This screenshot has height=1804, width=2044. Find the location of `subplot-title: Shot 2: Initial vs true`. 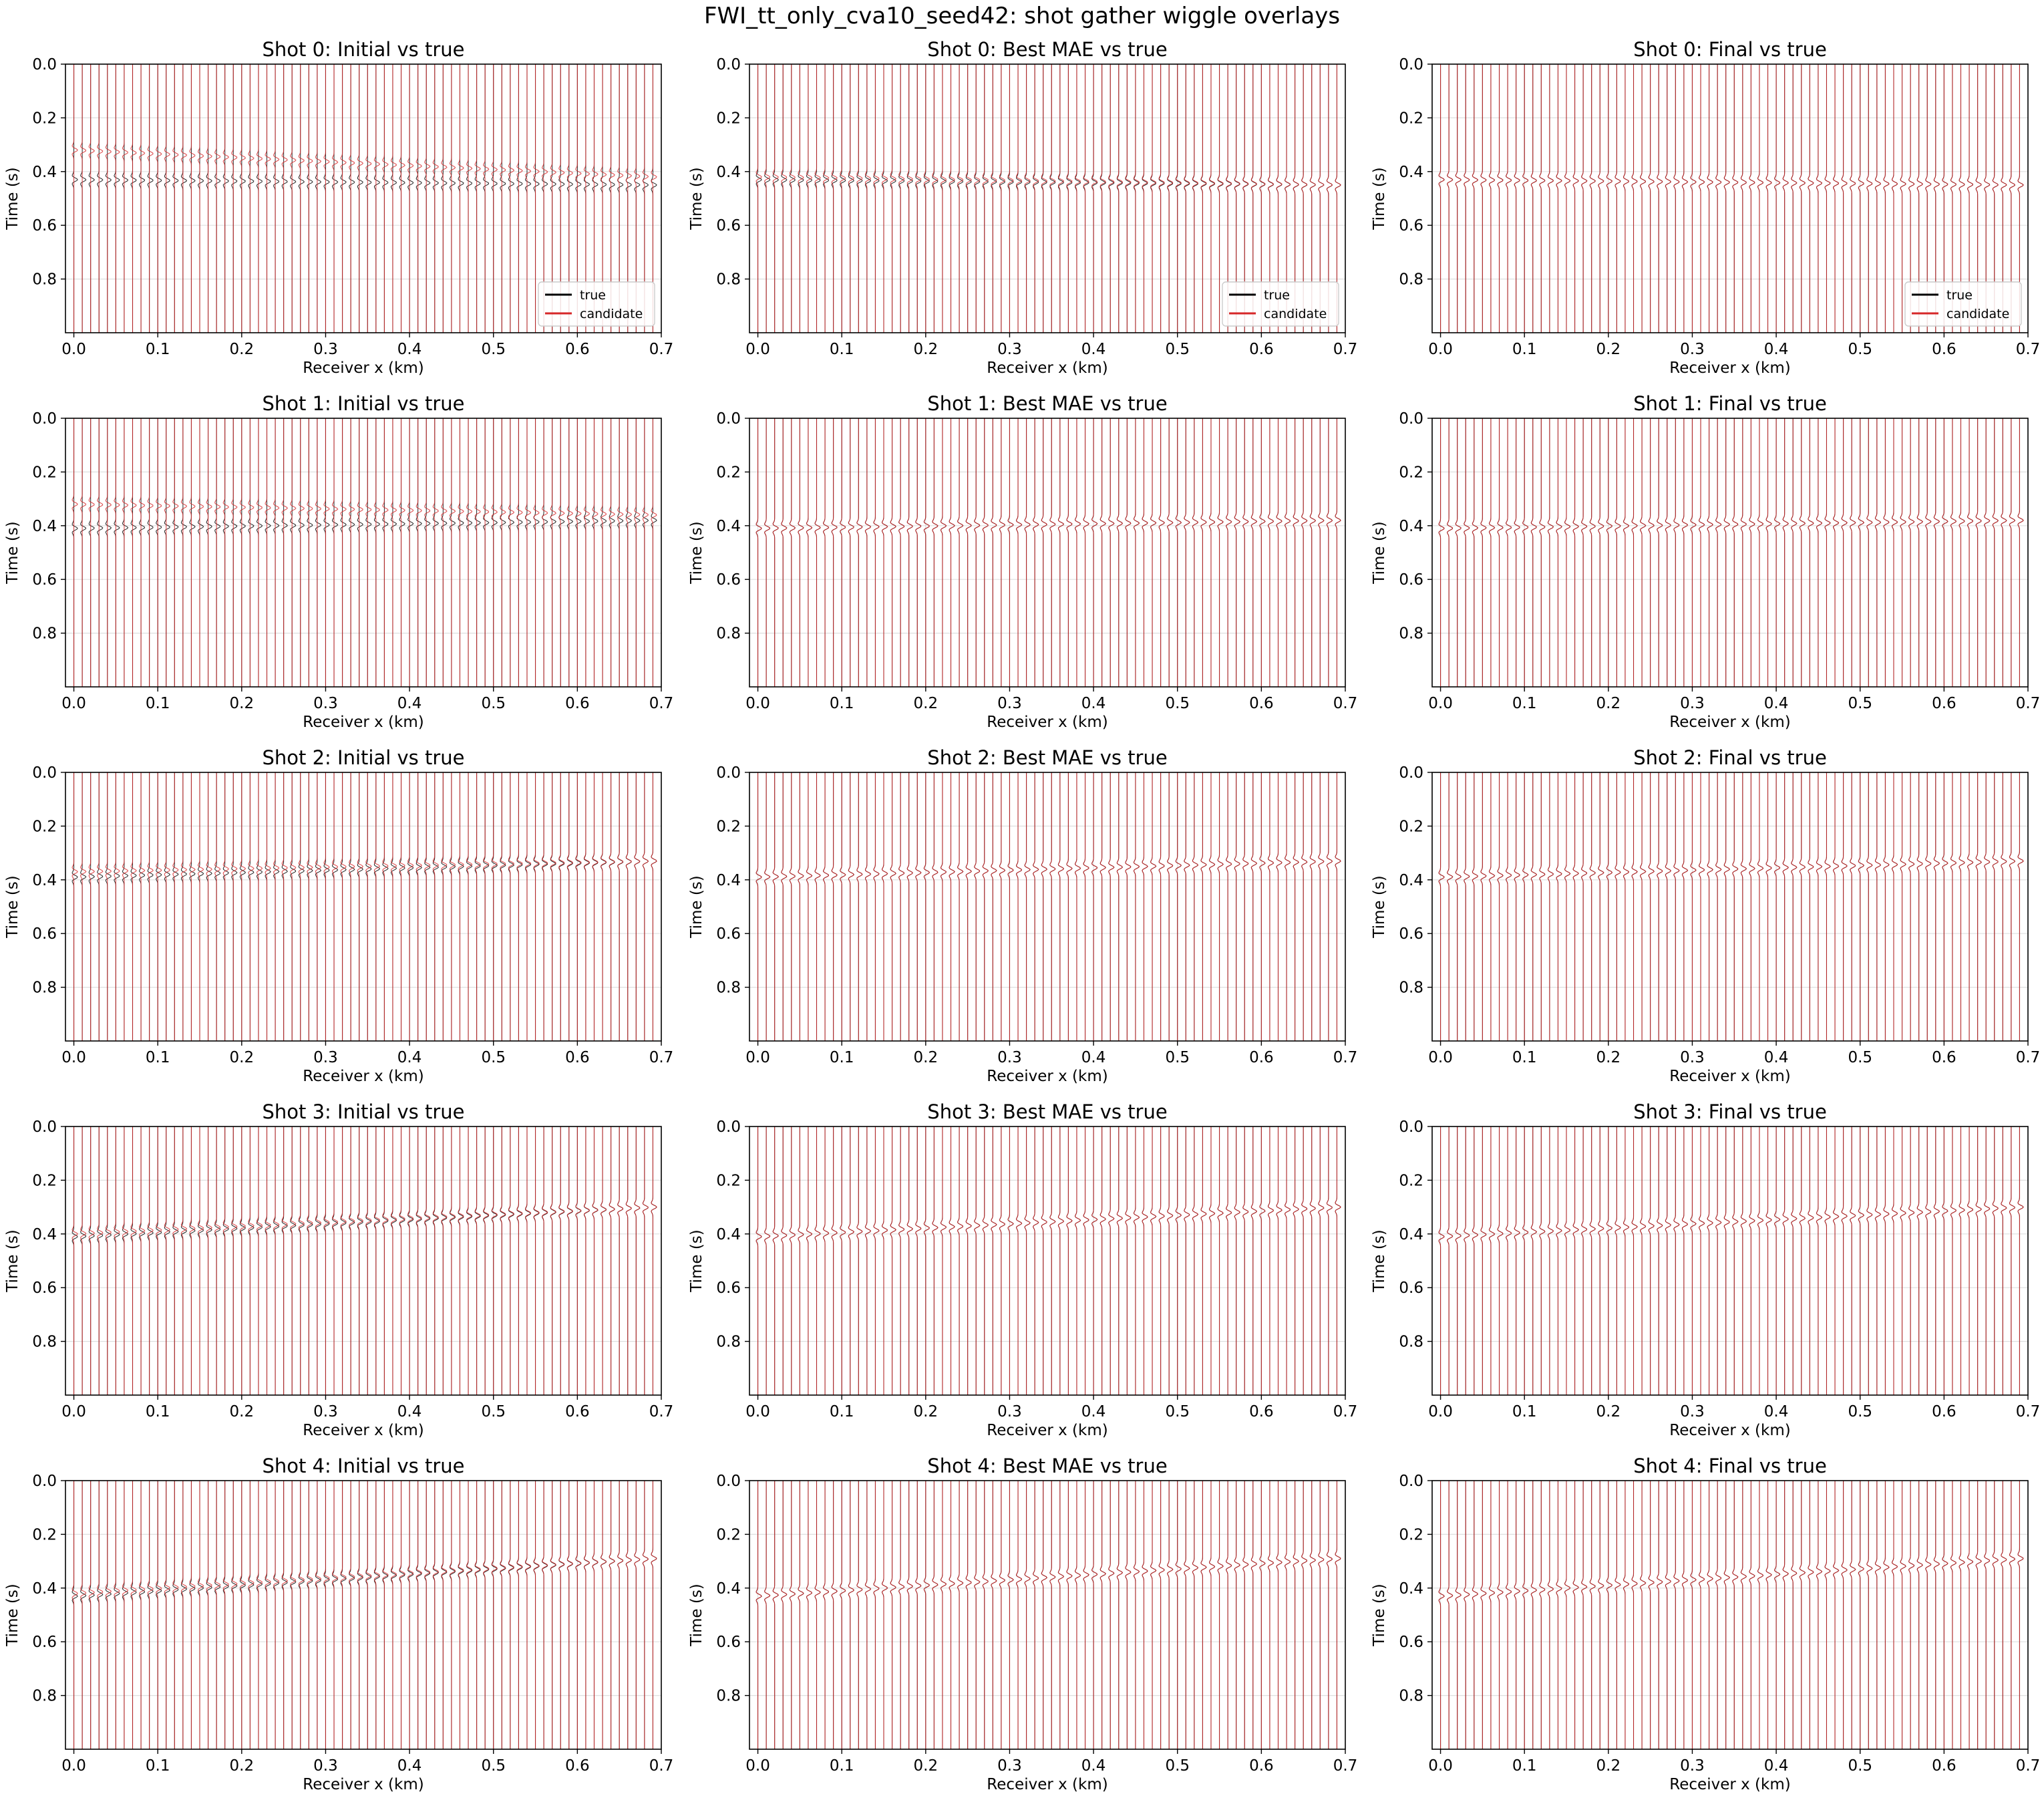

subplot-title: Shot 2: Initial vs true is located at coordinates (363, 757).